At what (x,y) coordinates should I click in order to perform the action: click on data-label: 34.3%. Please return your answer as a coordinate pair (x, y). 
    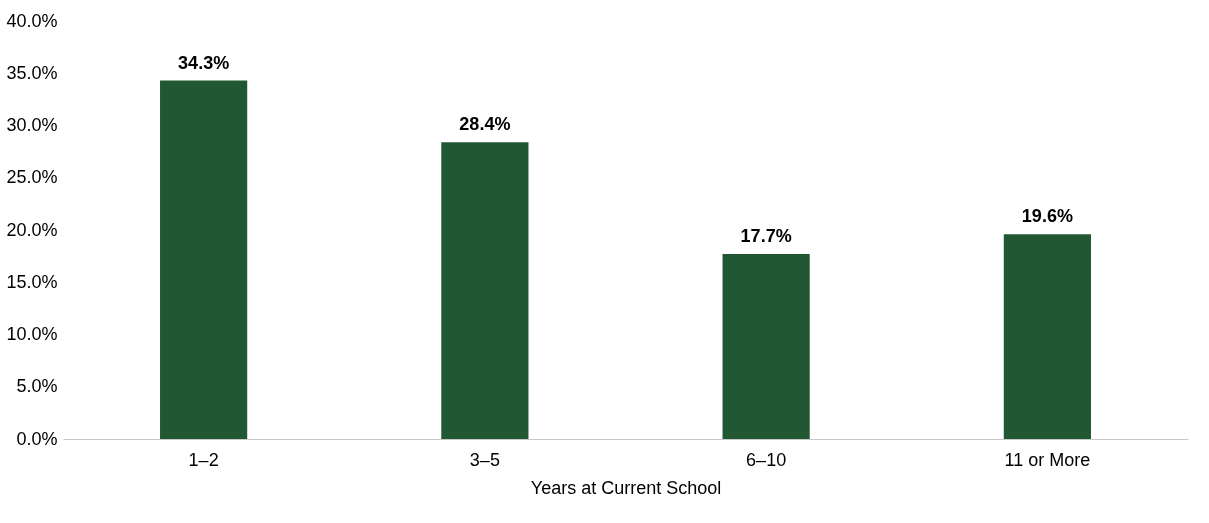
    Looking at the image, I should click on (204, 62).